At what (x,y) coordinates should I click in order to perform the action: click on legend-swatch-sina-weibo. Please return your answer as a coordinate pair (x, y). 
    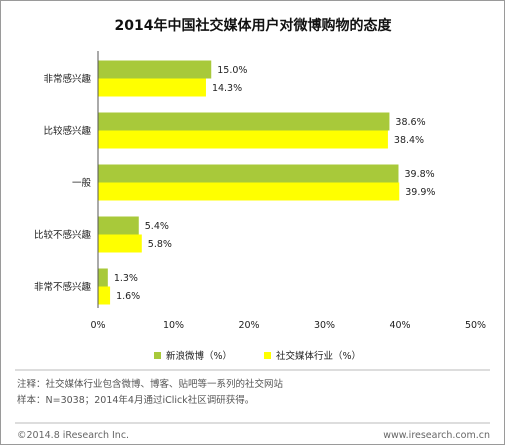
    Looking at the image, I should click on (157, 355).